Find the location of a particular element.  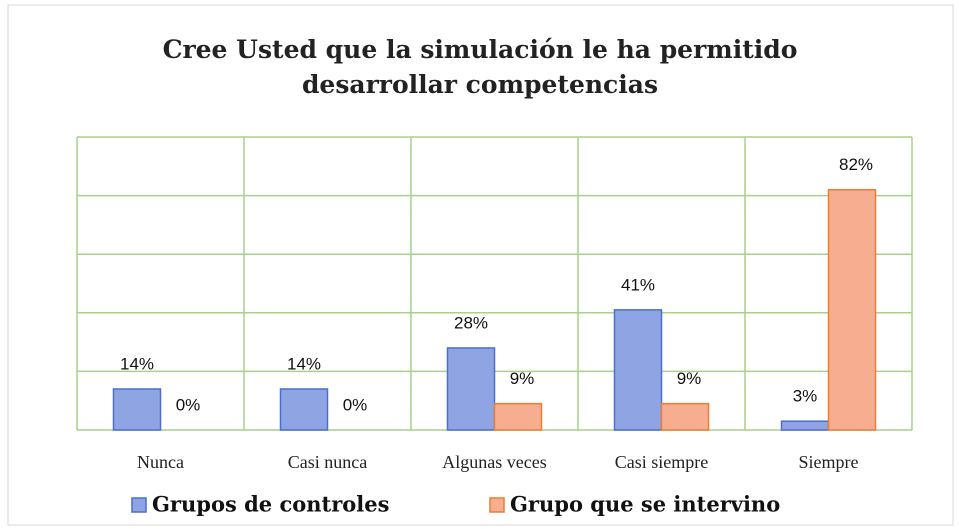

x-tick-label: Casi siempre is located at coordinates (661, 462).